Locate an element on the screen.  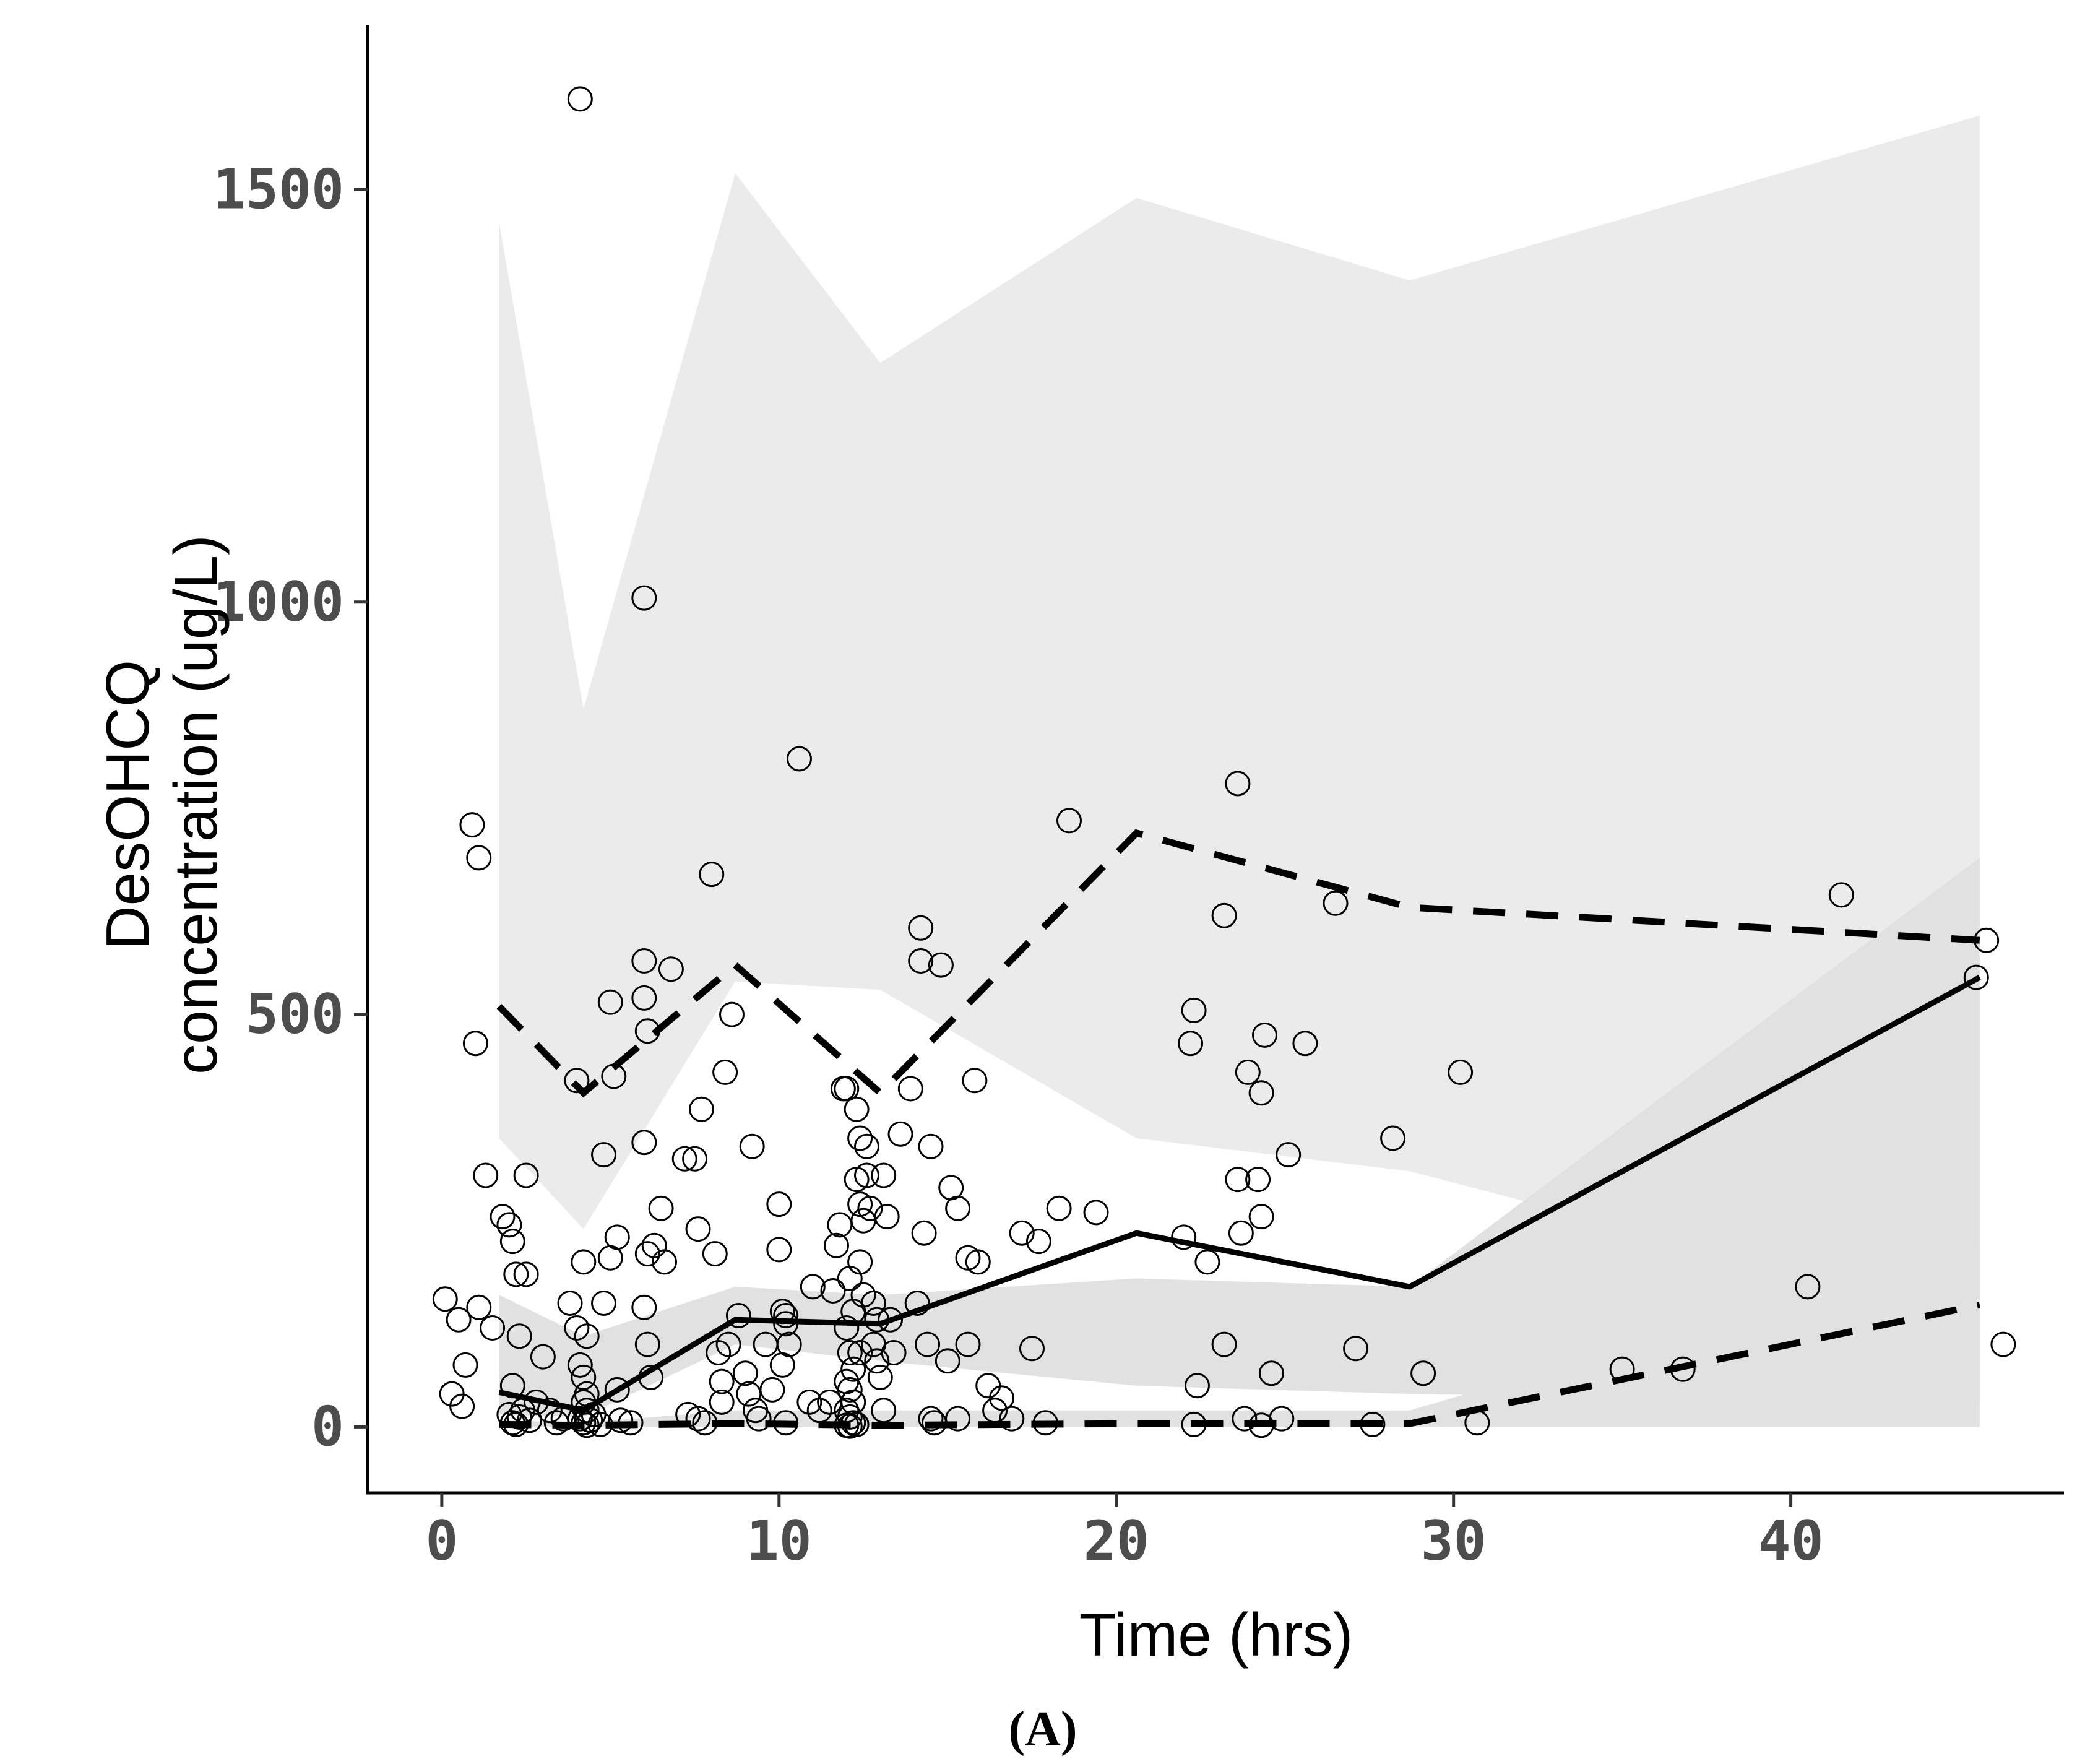
observed-95th-percentile-line is located at coordinates (1238, 963).